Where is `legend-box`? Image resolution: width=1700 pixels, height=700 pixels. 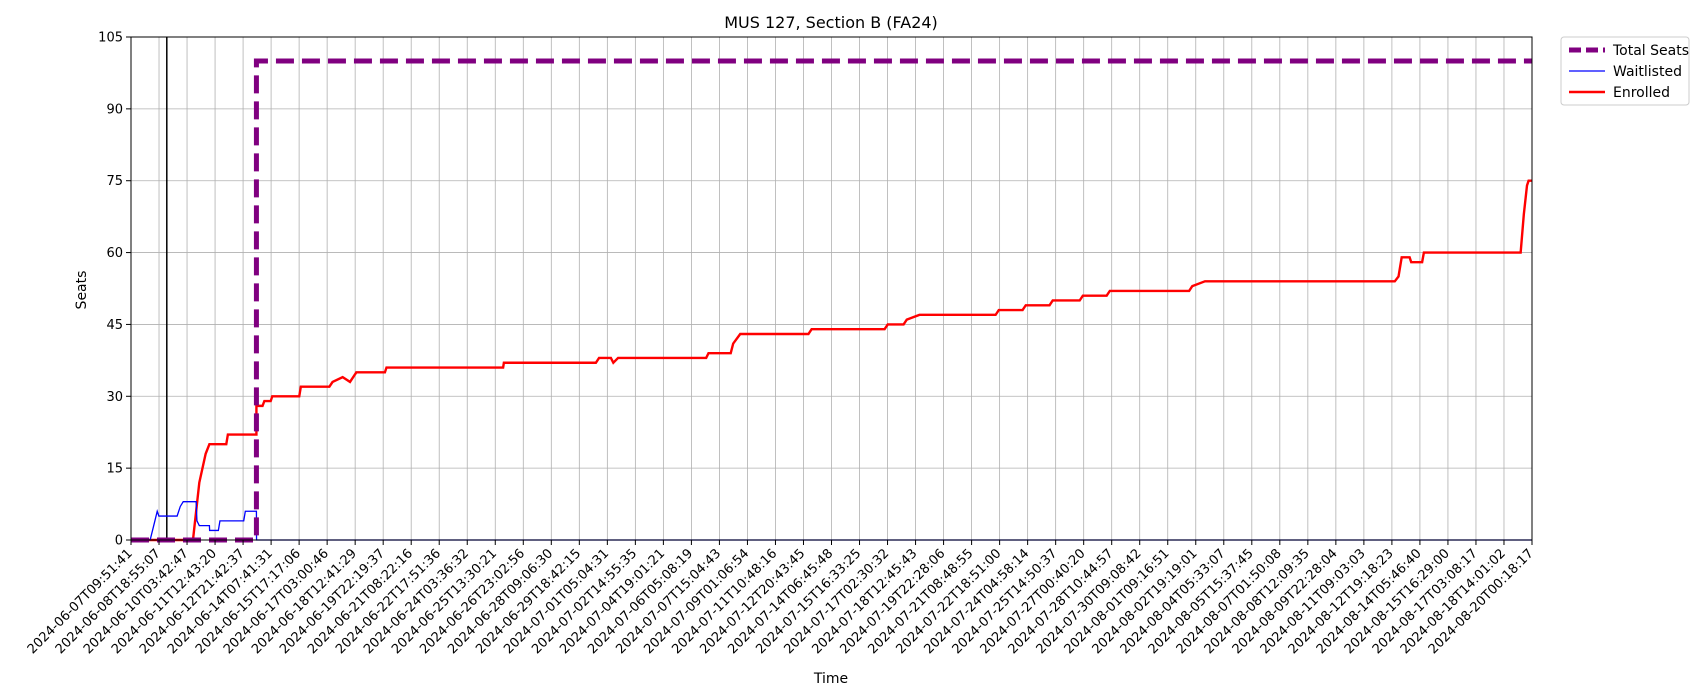
legend-box is located at coordinates (1625, 71).